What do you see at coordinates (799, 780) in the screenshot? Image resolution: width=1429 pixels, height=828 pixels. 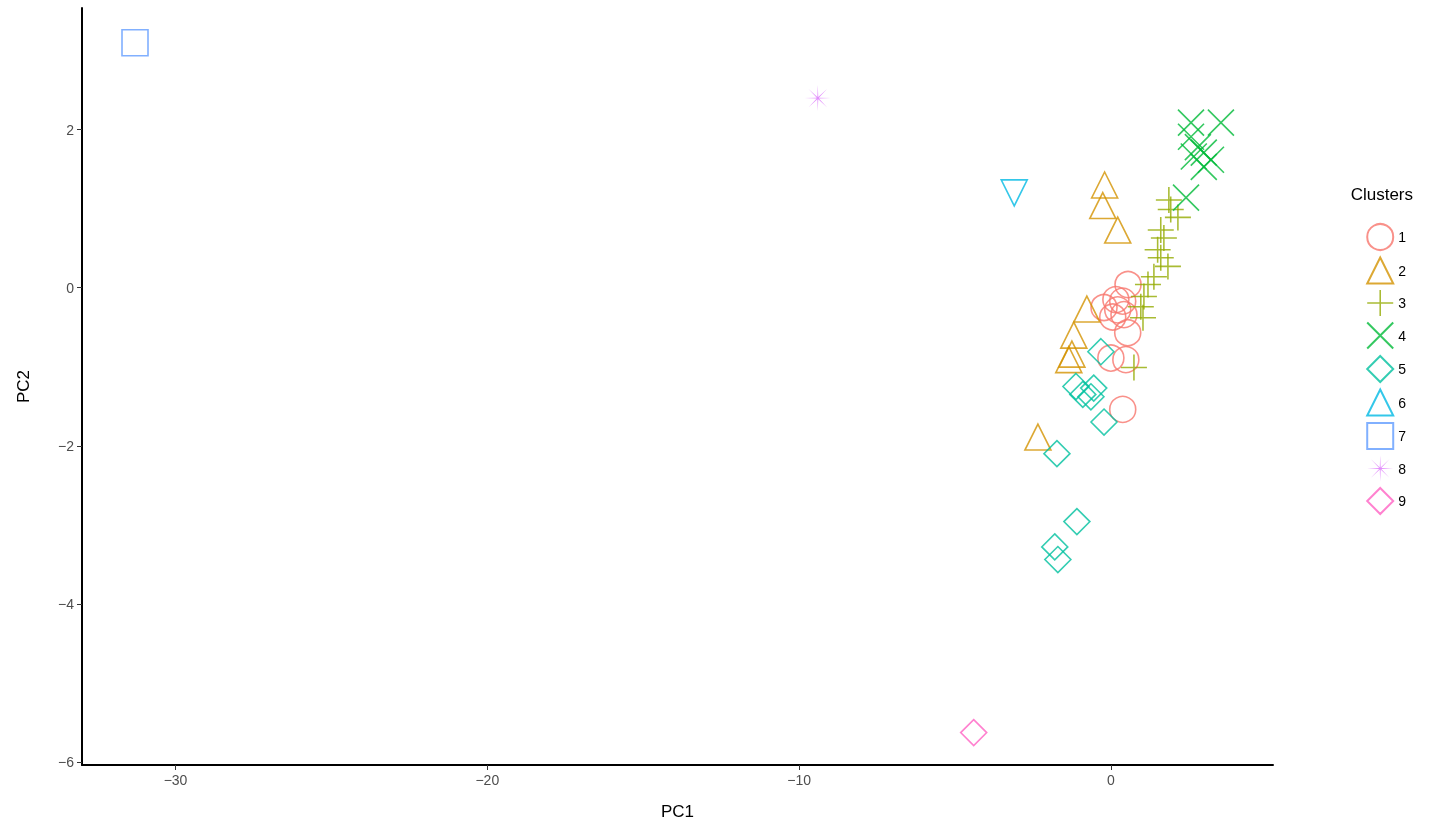 I see `x-tick-label: −10` at bounding box center [799, 780].